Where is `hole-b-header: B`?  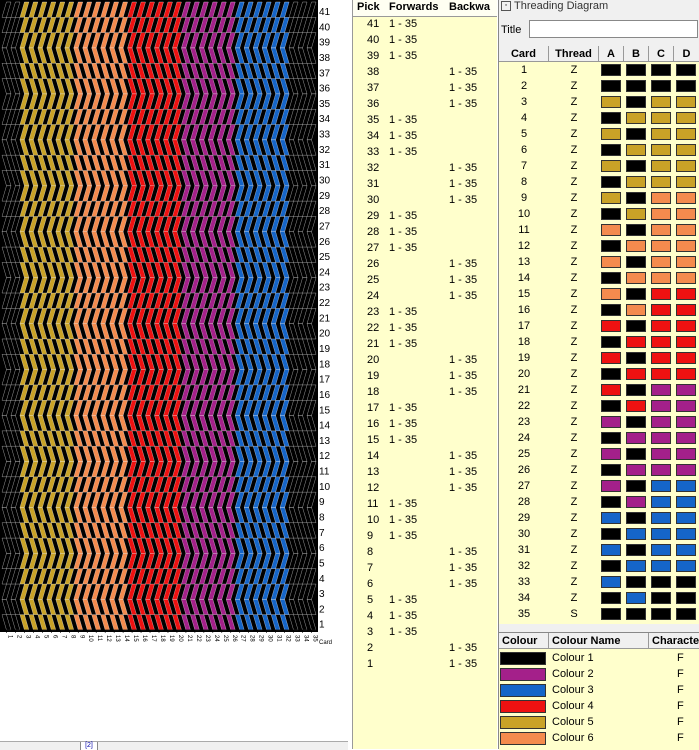 hole-b-header: B is located at coordinates (636, 54).